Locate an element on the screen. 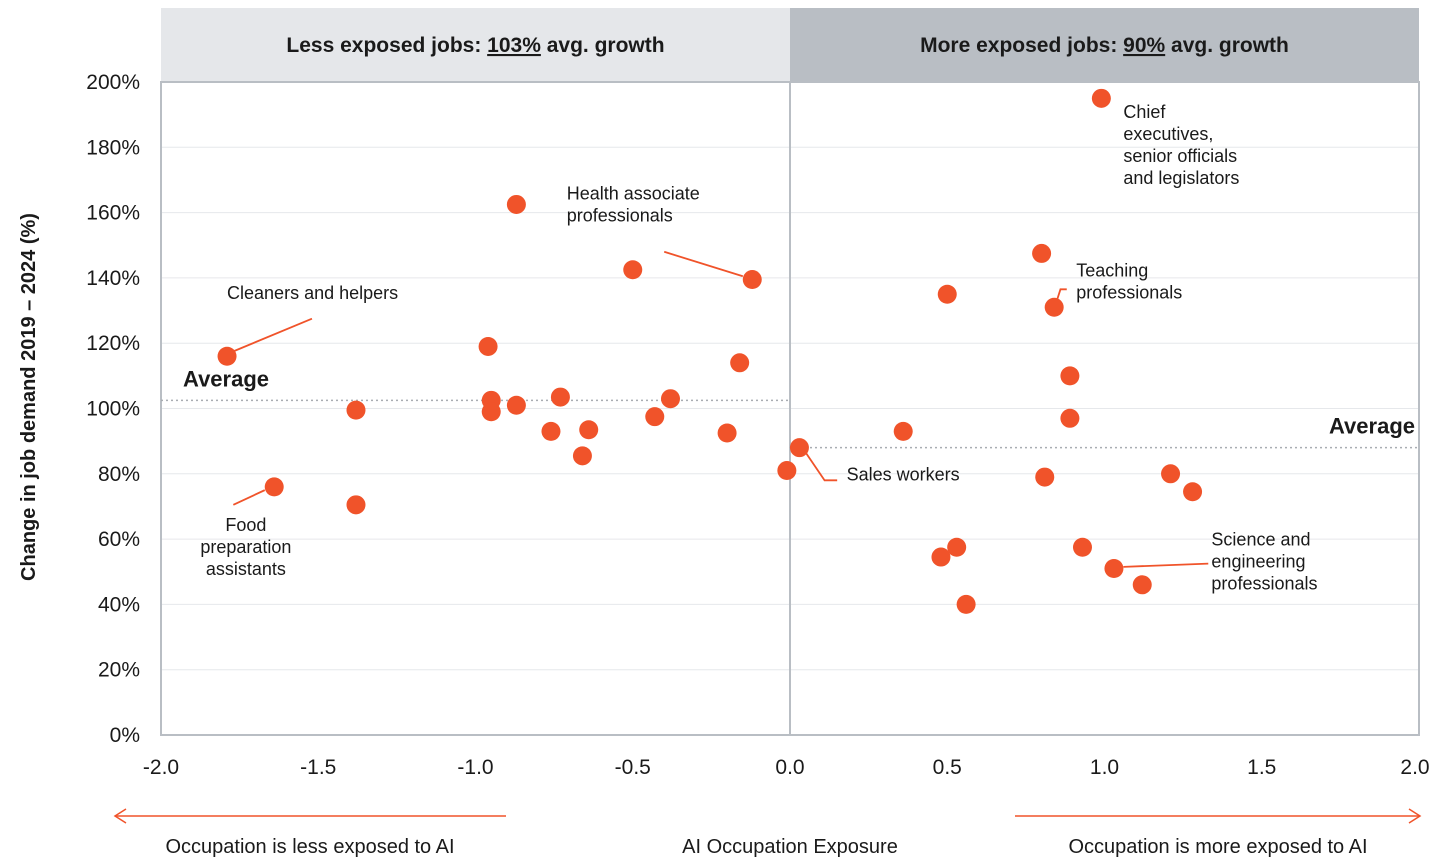 The image size is (1437, 859). annotation-line: preparation is located at coordinates (245, 547).